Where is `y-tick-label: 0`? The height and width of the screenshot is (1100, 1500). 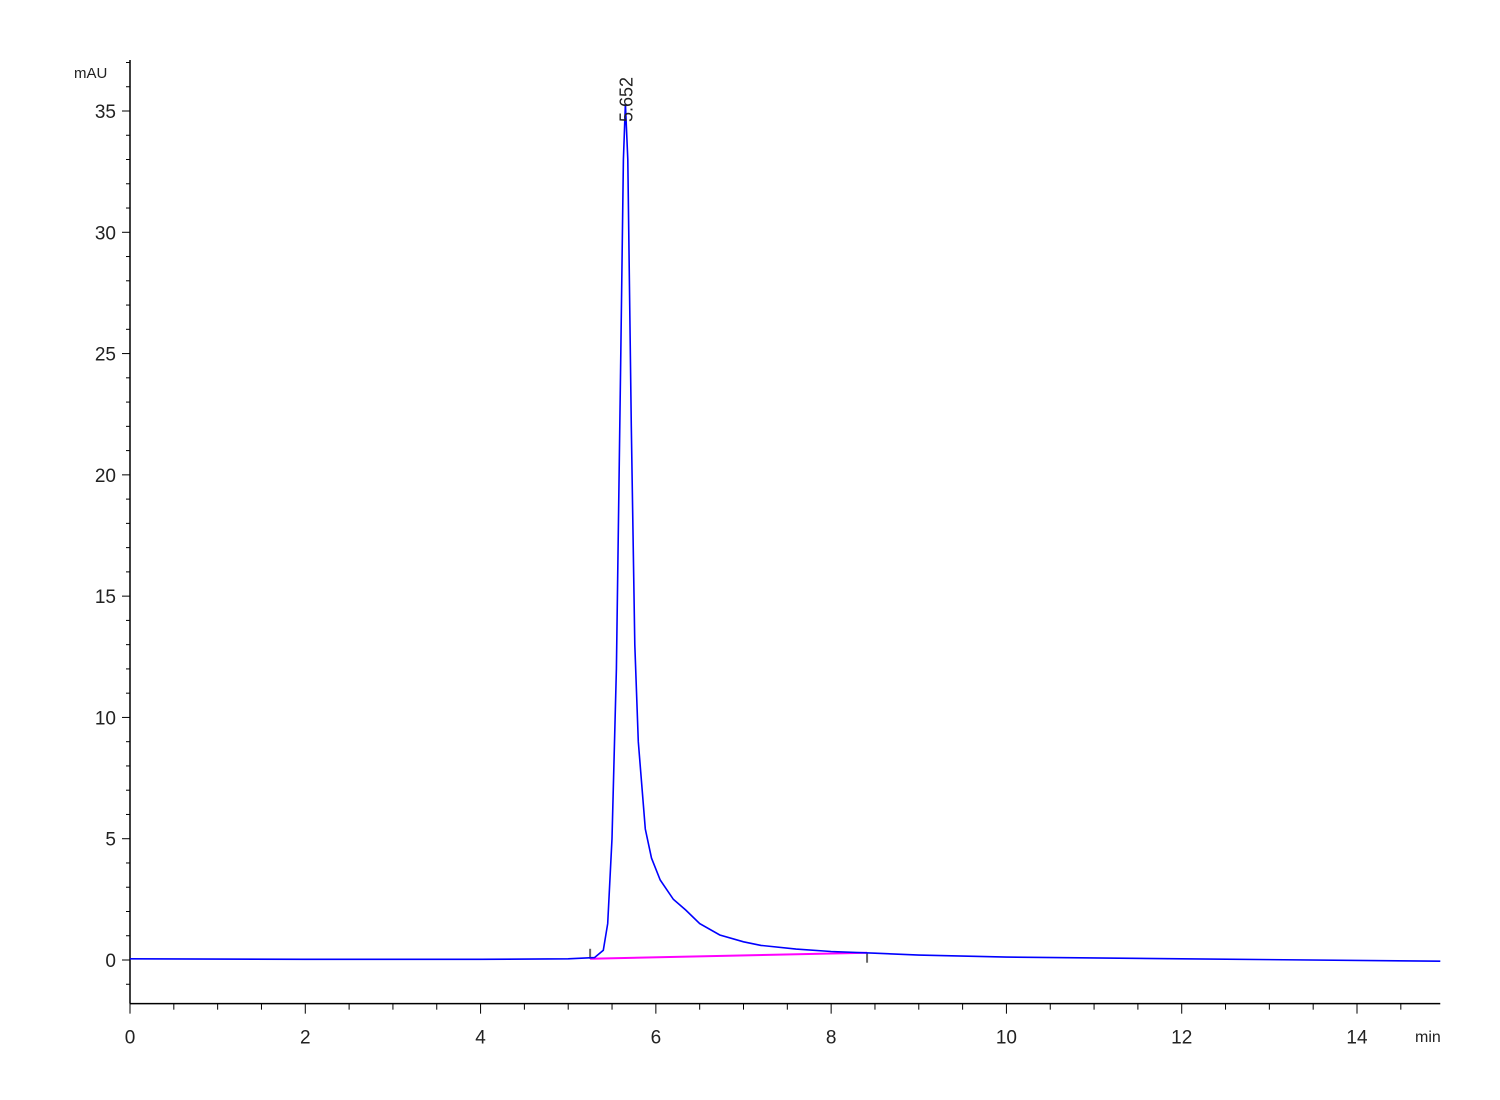
y-tick-label: 0 is located at coordinates (110, 961).